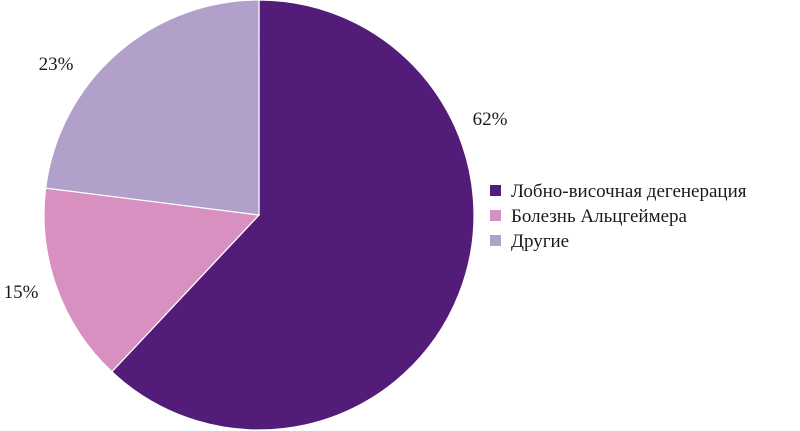 The height and width of the screenshot is (431, 800). What do you see at coordinates (495, 240) in the screenshot?
I see `legend-swatch-other` at bounding box center [495, 240].